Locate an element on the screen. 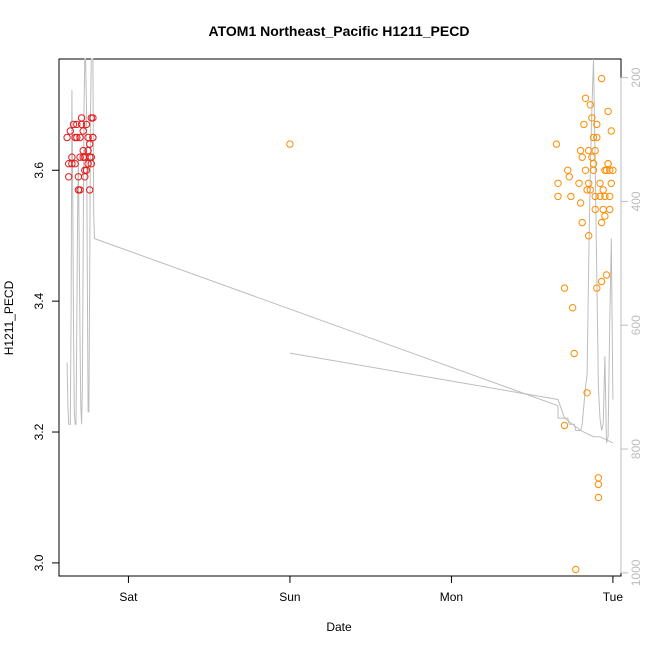 The image size is (650, 650). y-tick-label: 3.6 is located at coordinates (39, 170).